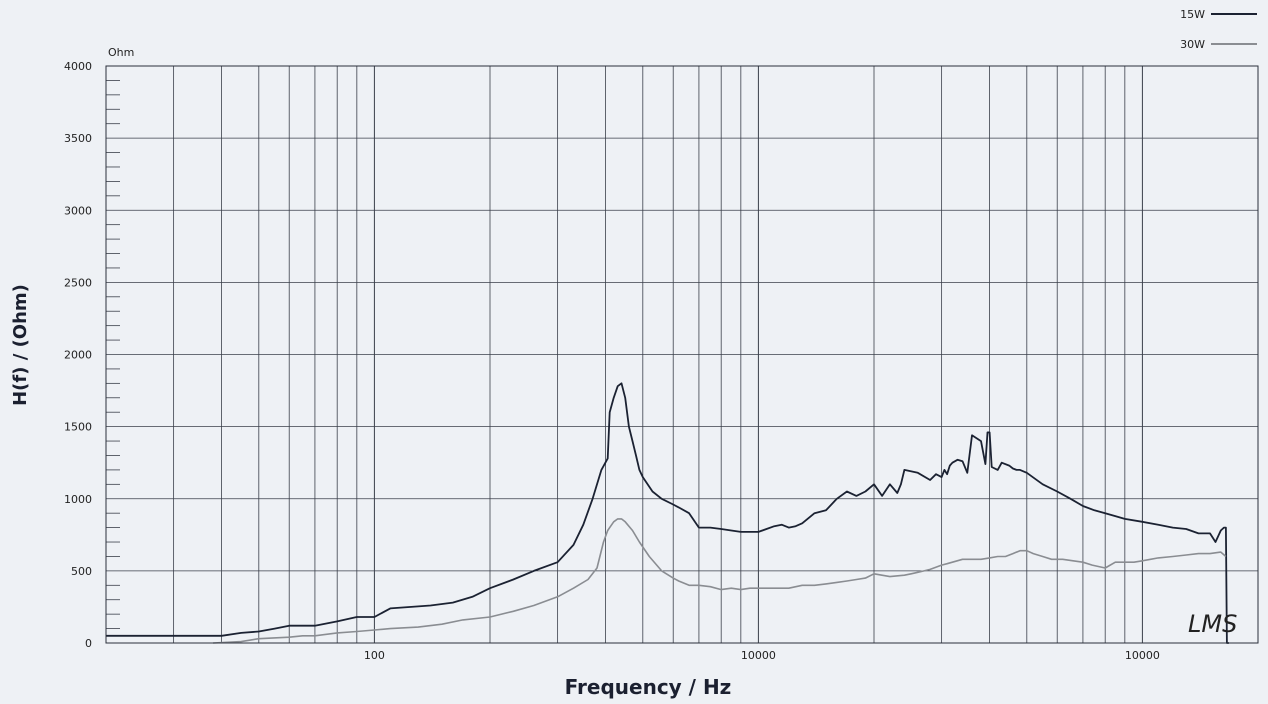  I want to click on y-tick-label: 2000, so click(78, 355).